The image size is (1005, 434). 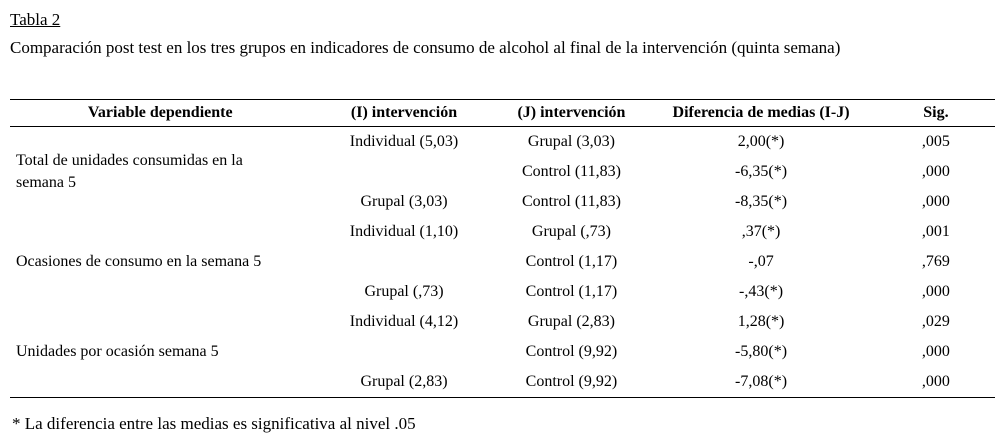 I want to click on j-intervention-cell: Grupal (2,83), so click(x=571, y=321).